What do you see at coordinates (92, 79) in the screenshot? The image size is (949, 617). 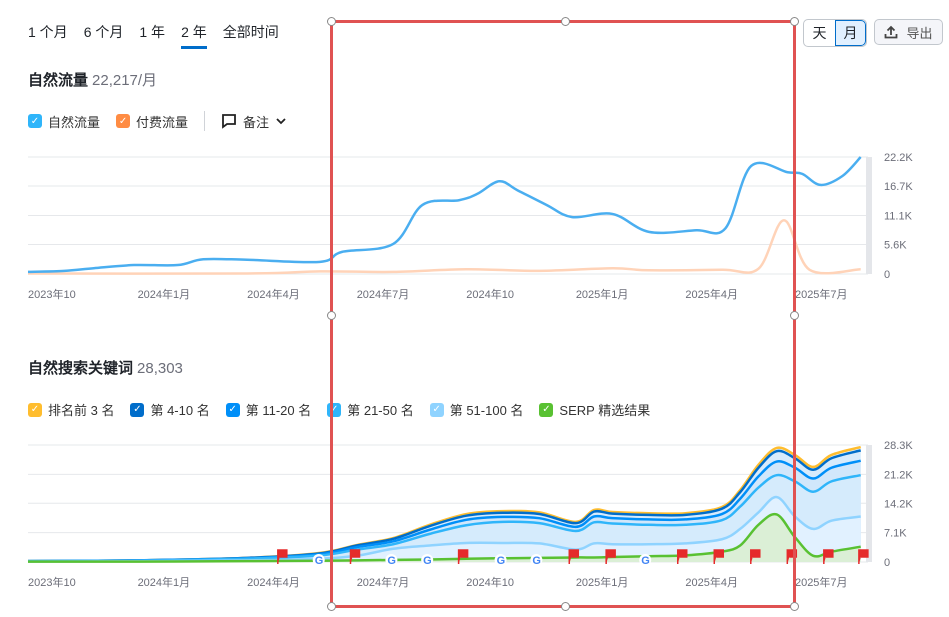 I see `traffic-title: 自然流量 22,217/月` at bounding box center [92, 79].